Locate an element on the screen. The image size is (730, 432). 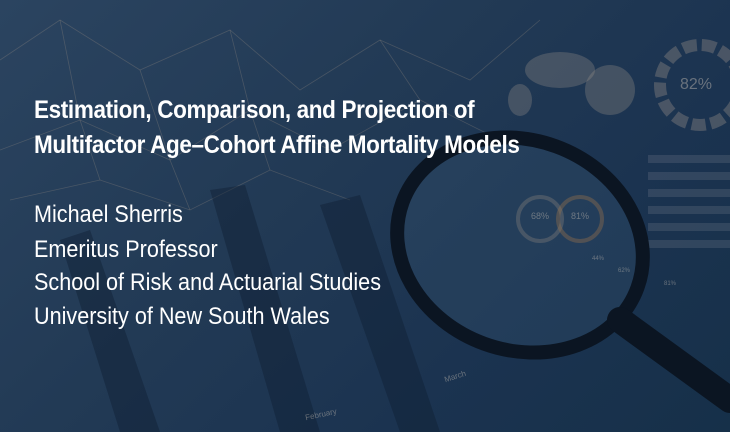
bar2-percent-label: 62% is located at coordinates (624, 271).